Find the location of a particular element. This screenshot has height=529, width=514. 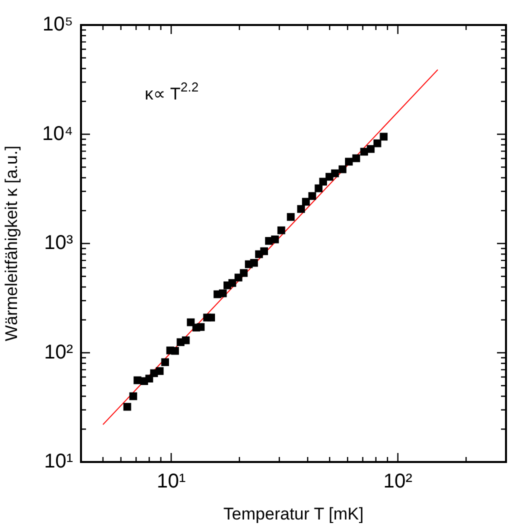

y-tick-label: 10¹ is located at coordinates (59, 461).